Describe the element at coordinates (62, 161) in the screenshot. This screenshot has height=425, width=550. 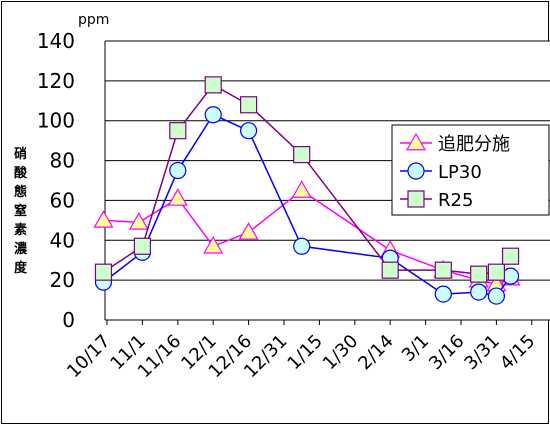
I see `y-tick-label: 80` at that location.